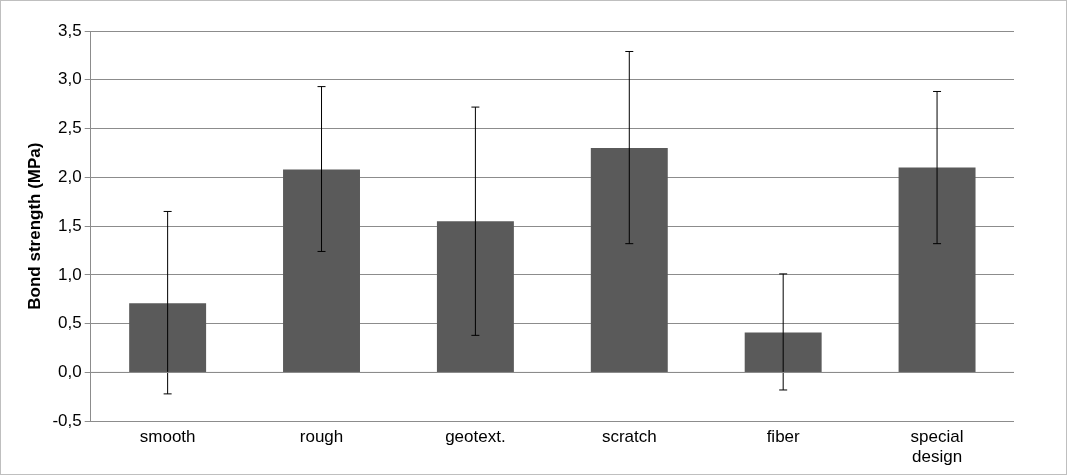  What do you see at coordinates (70, 128) in the screenshot?
I see `y-tick-label: 2,5` at bounding box center [70, 128].